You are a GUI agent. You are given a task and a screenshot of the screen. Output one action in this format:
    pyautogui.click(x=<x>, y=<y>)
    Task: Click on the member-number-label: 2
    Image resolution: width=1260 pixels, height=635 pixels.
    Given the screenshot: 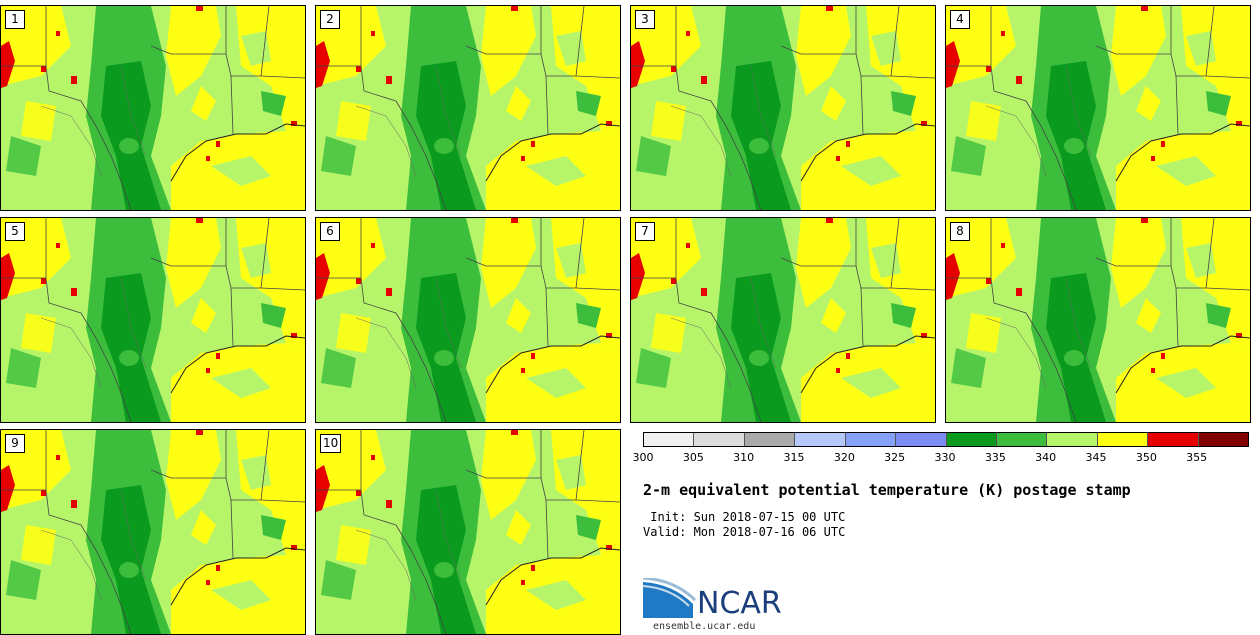 What is the action you would take?
    pyautogui.click(x=330, y=19)
    